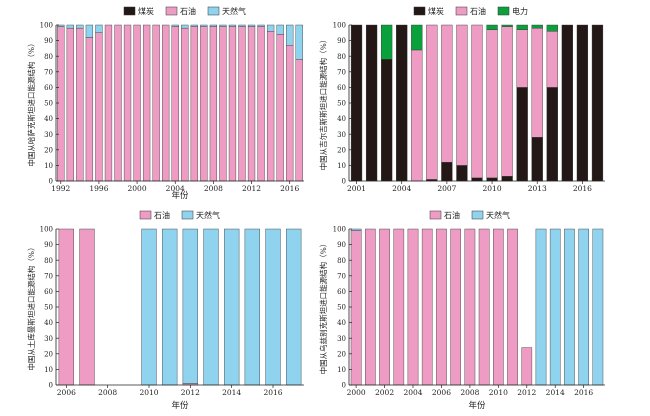 The height and width of the screenshot is (416, 650). I want to click on x-tick-label: 2012, so click(190, 392).